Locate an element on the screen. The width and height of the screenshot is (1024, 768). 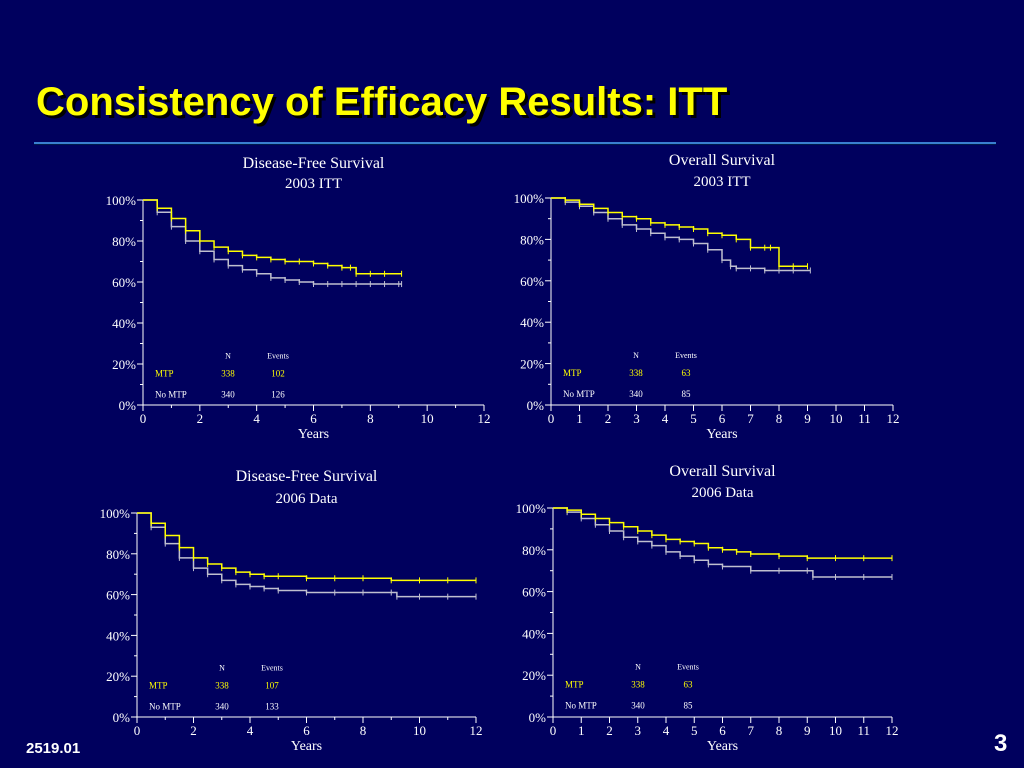
table-row-events: 85 is located at coordinates (689, 706).